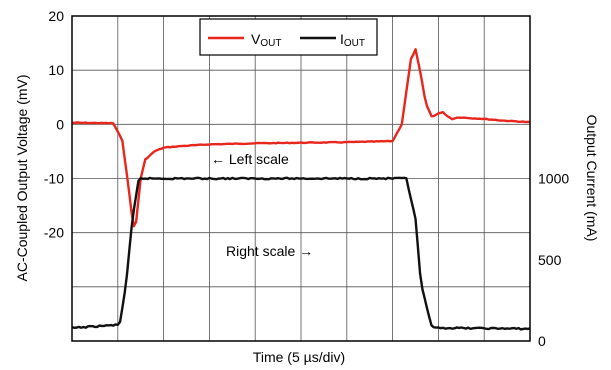  Describe the element at coordinates (56, 16) in the screenshot. I see `left-tick-label: 20` at that location.